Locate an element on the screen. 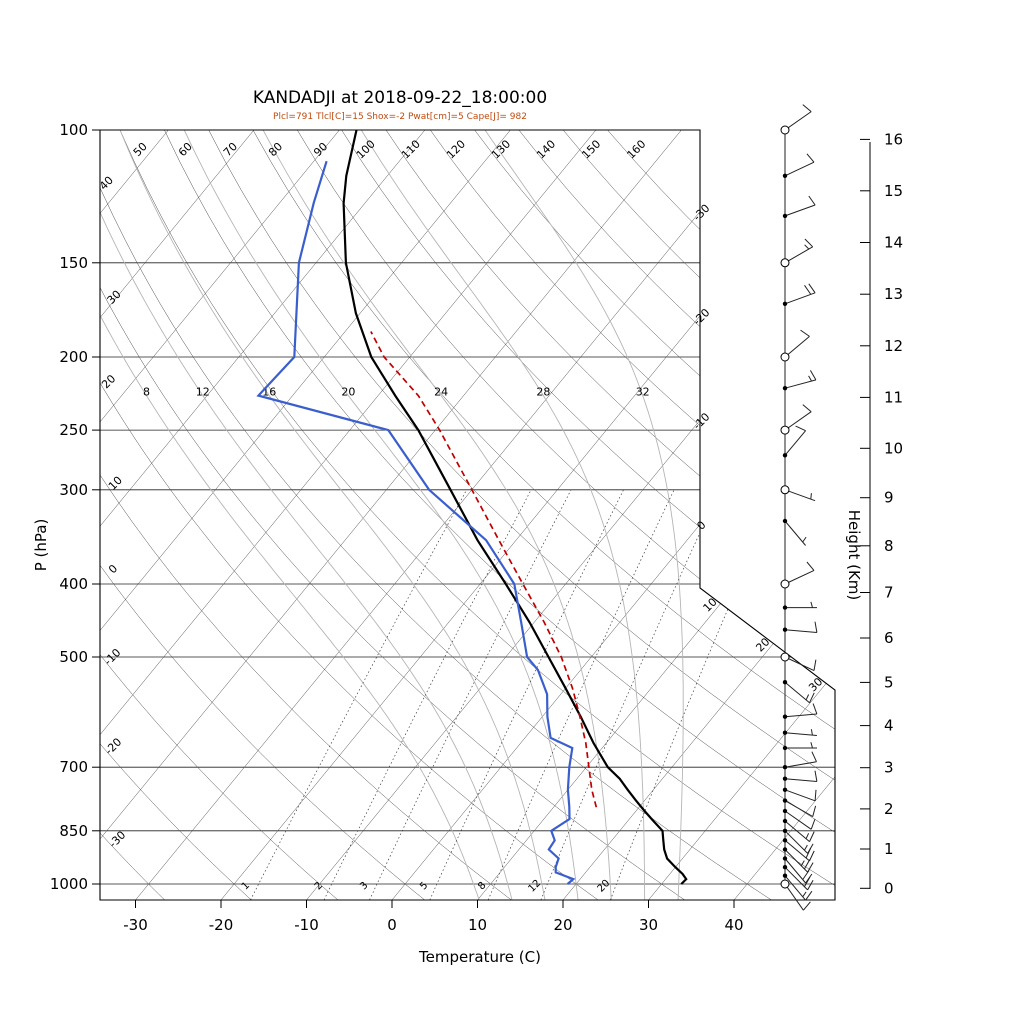  svg-text: 28 is located at coordinates (543, 392).